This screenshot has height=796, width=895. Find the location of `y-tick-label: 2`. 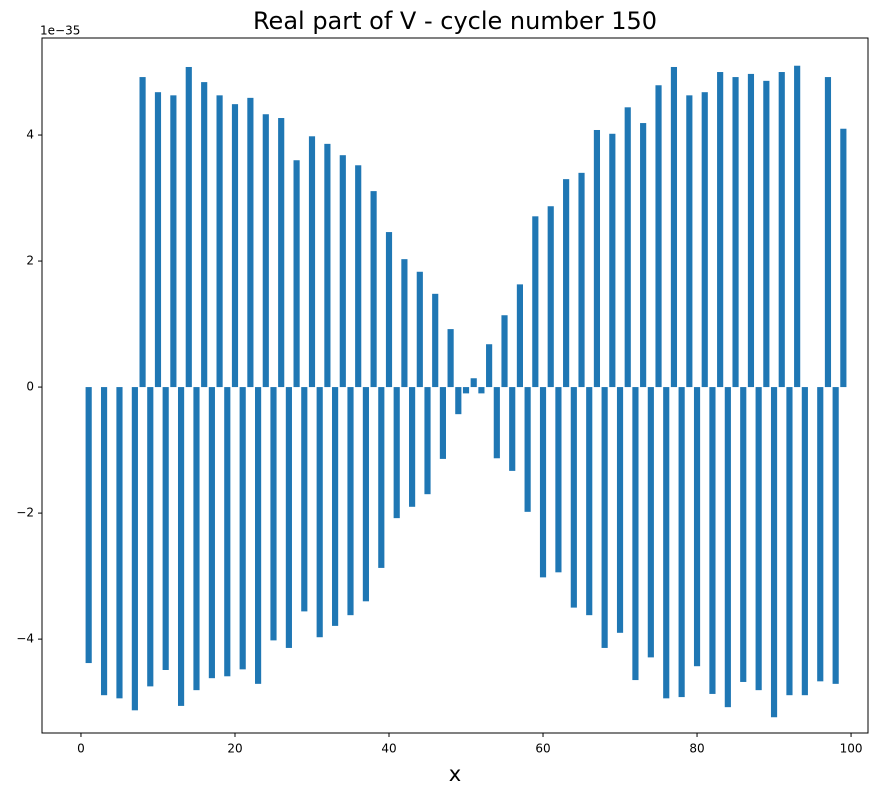

y-tick-label: 2 is located at coordinates (30, 261).